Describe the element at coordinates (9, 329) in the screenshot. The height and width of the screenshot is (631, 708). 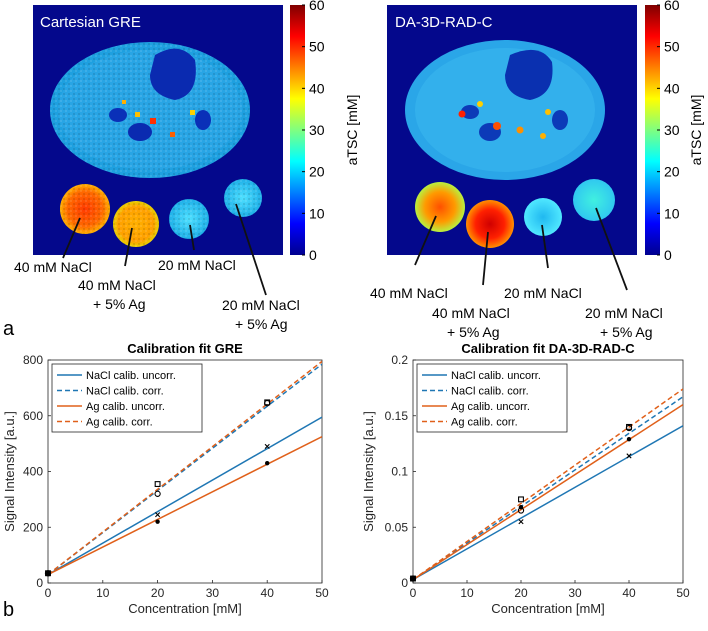
I see `panel-a-label: a` at that location.